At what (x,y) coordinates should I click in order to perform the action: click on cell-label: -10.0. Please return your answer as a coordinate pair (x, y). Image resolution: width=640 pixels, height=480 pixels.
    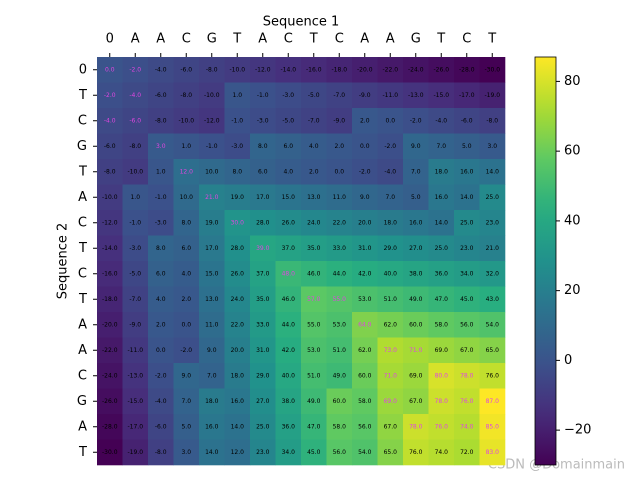
    Looking at the image, I should click on (110, 197).